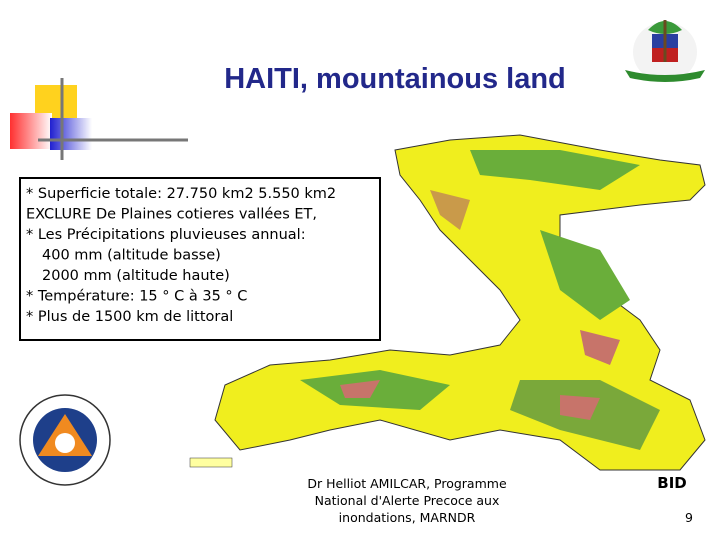  Describe the element at coordinates (665, 51) in the screenshot. I see `coat-of-arms` at that location.